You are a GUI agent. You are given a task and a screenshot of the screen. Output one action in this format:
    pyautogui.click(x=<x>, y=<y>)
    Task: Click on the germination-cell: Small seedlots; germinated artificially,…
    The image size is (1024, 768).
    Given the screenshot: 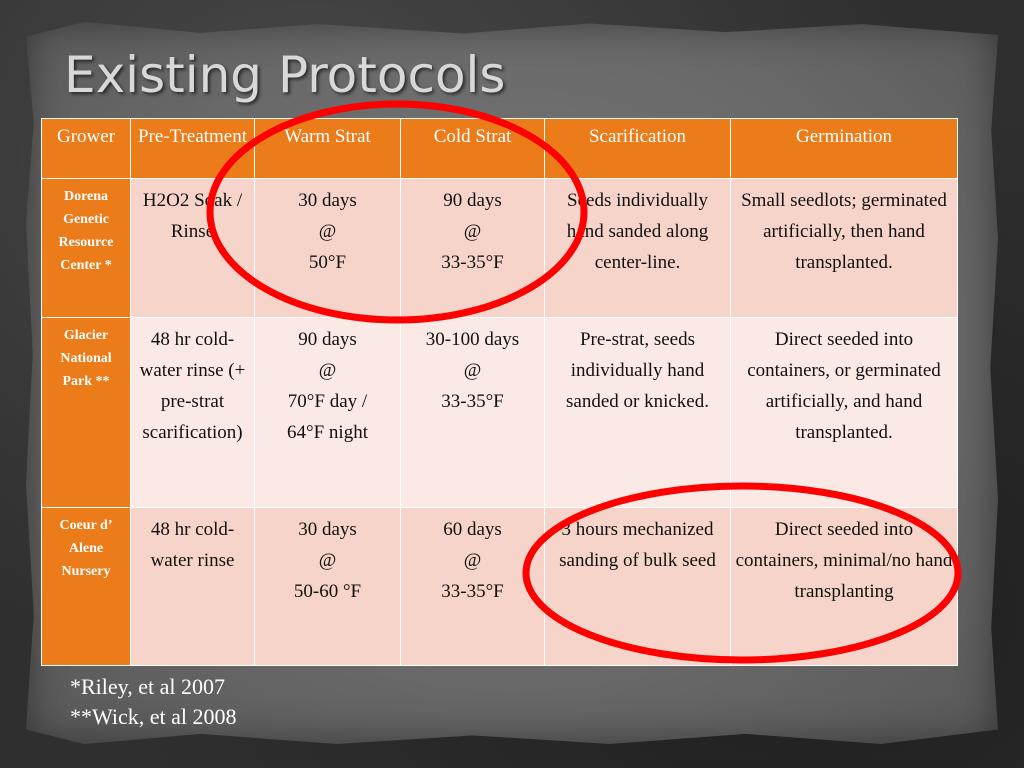 What is the action you would take?
    pyautogui.click(x=844, y=248)
    